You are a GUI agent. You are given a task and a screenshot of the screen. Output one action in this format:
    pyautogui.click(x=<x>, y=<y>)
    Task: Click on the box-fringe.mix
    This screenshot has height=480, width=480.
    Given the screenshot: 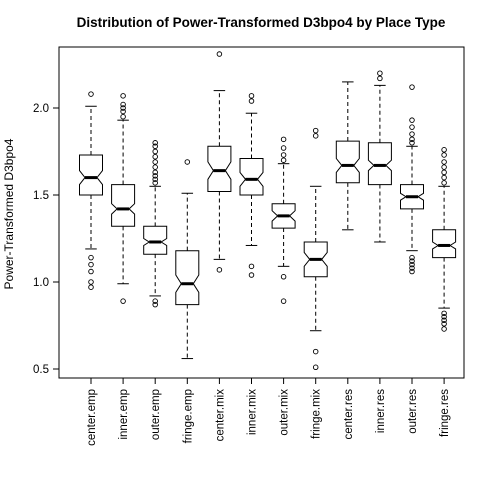 What is the action you would take?
    pyautogui.click(x=315, y=249)
    